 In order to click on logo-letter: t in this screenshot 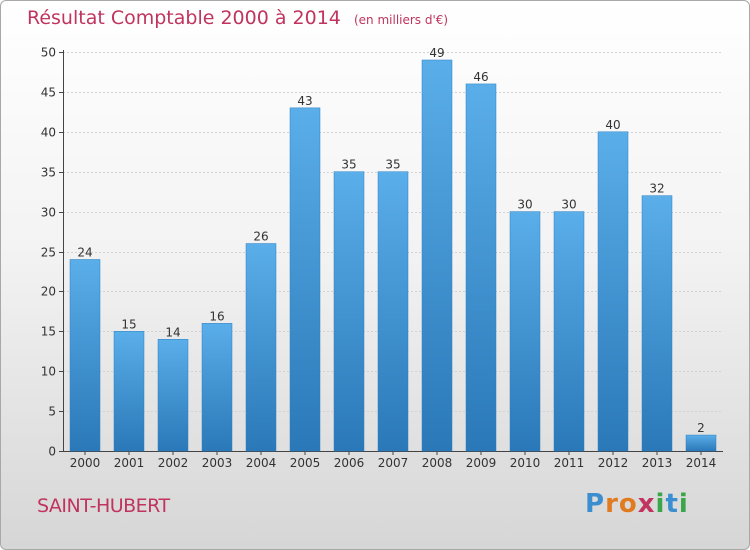, I will do `click(672, 504)`.